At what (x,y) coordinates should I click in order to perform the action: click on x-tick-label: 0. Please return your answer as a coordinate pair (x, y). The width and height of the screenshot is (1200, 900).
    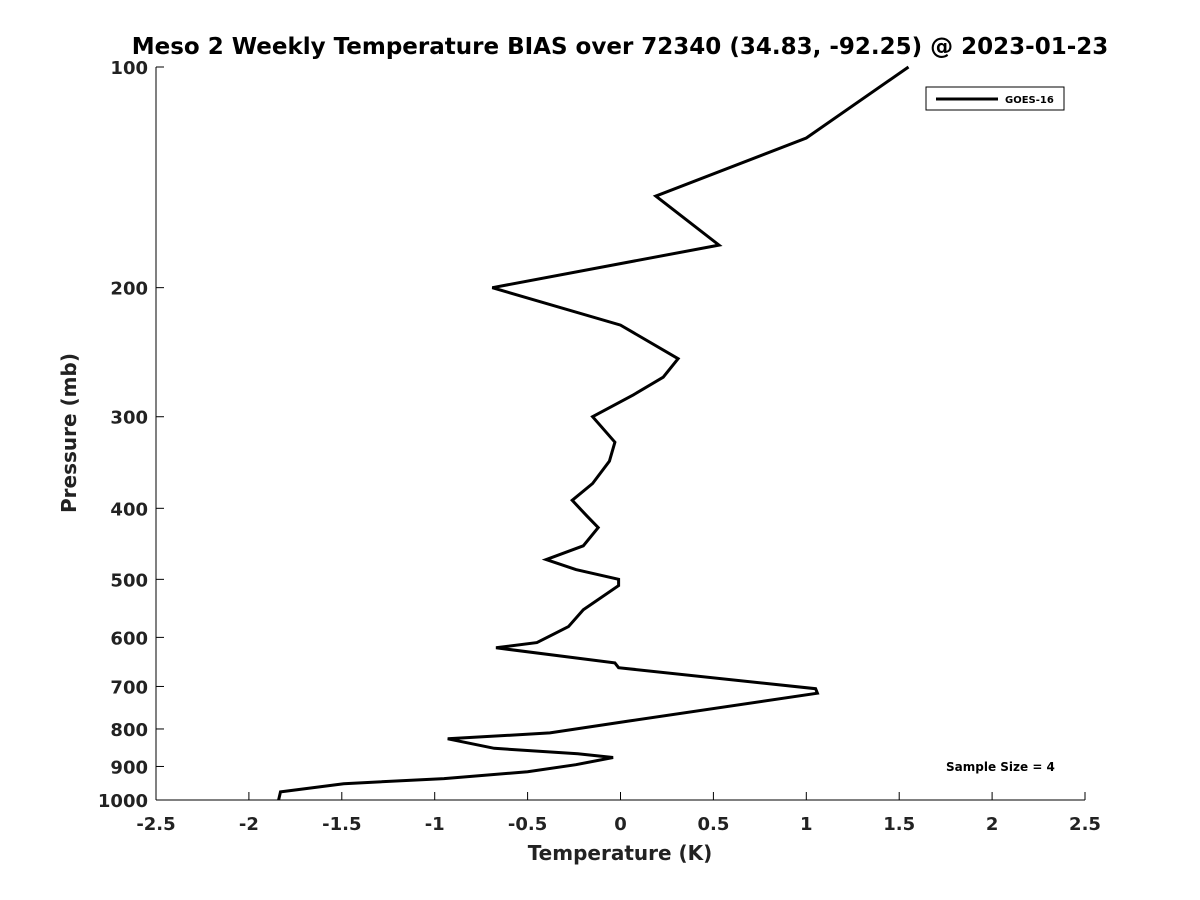
    Looking at the image, I should click on (620, 824).